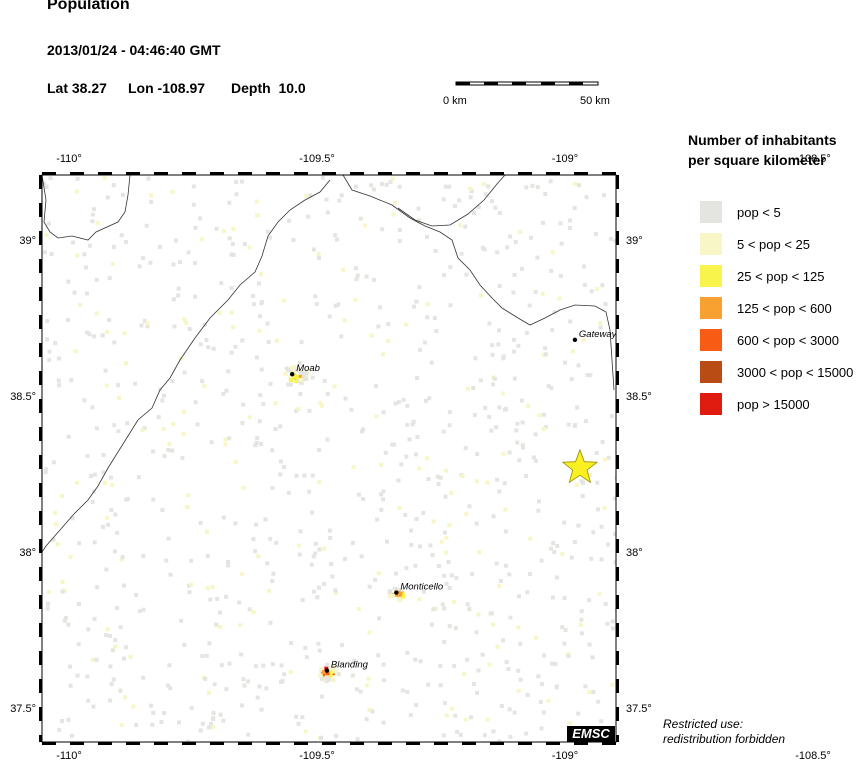 The height and width of the screenshot is (763, 860). What do you see at coordinates (134, 50) in the screenshot?
I see `event-datetime: 2013/01/24 - 04:46:40 GMT` at bounding box center [134, 50].